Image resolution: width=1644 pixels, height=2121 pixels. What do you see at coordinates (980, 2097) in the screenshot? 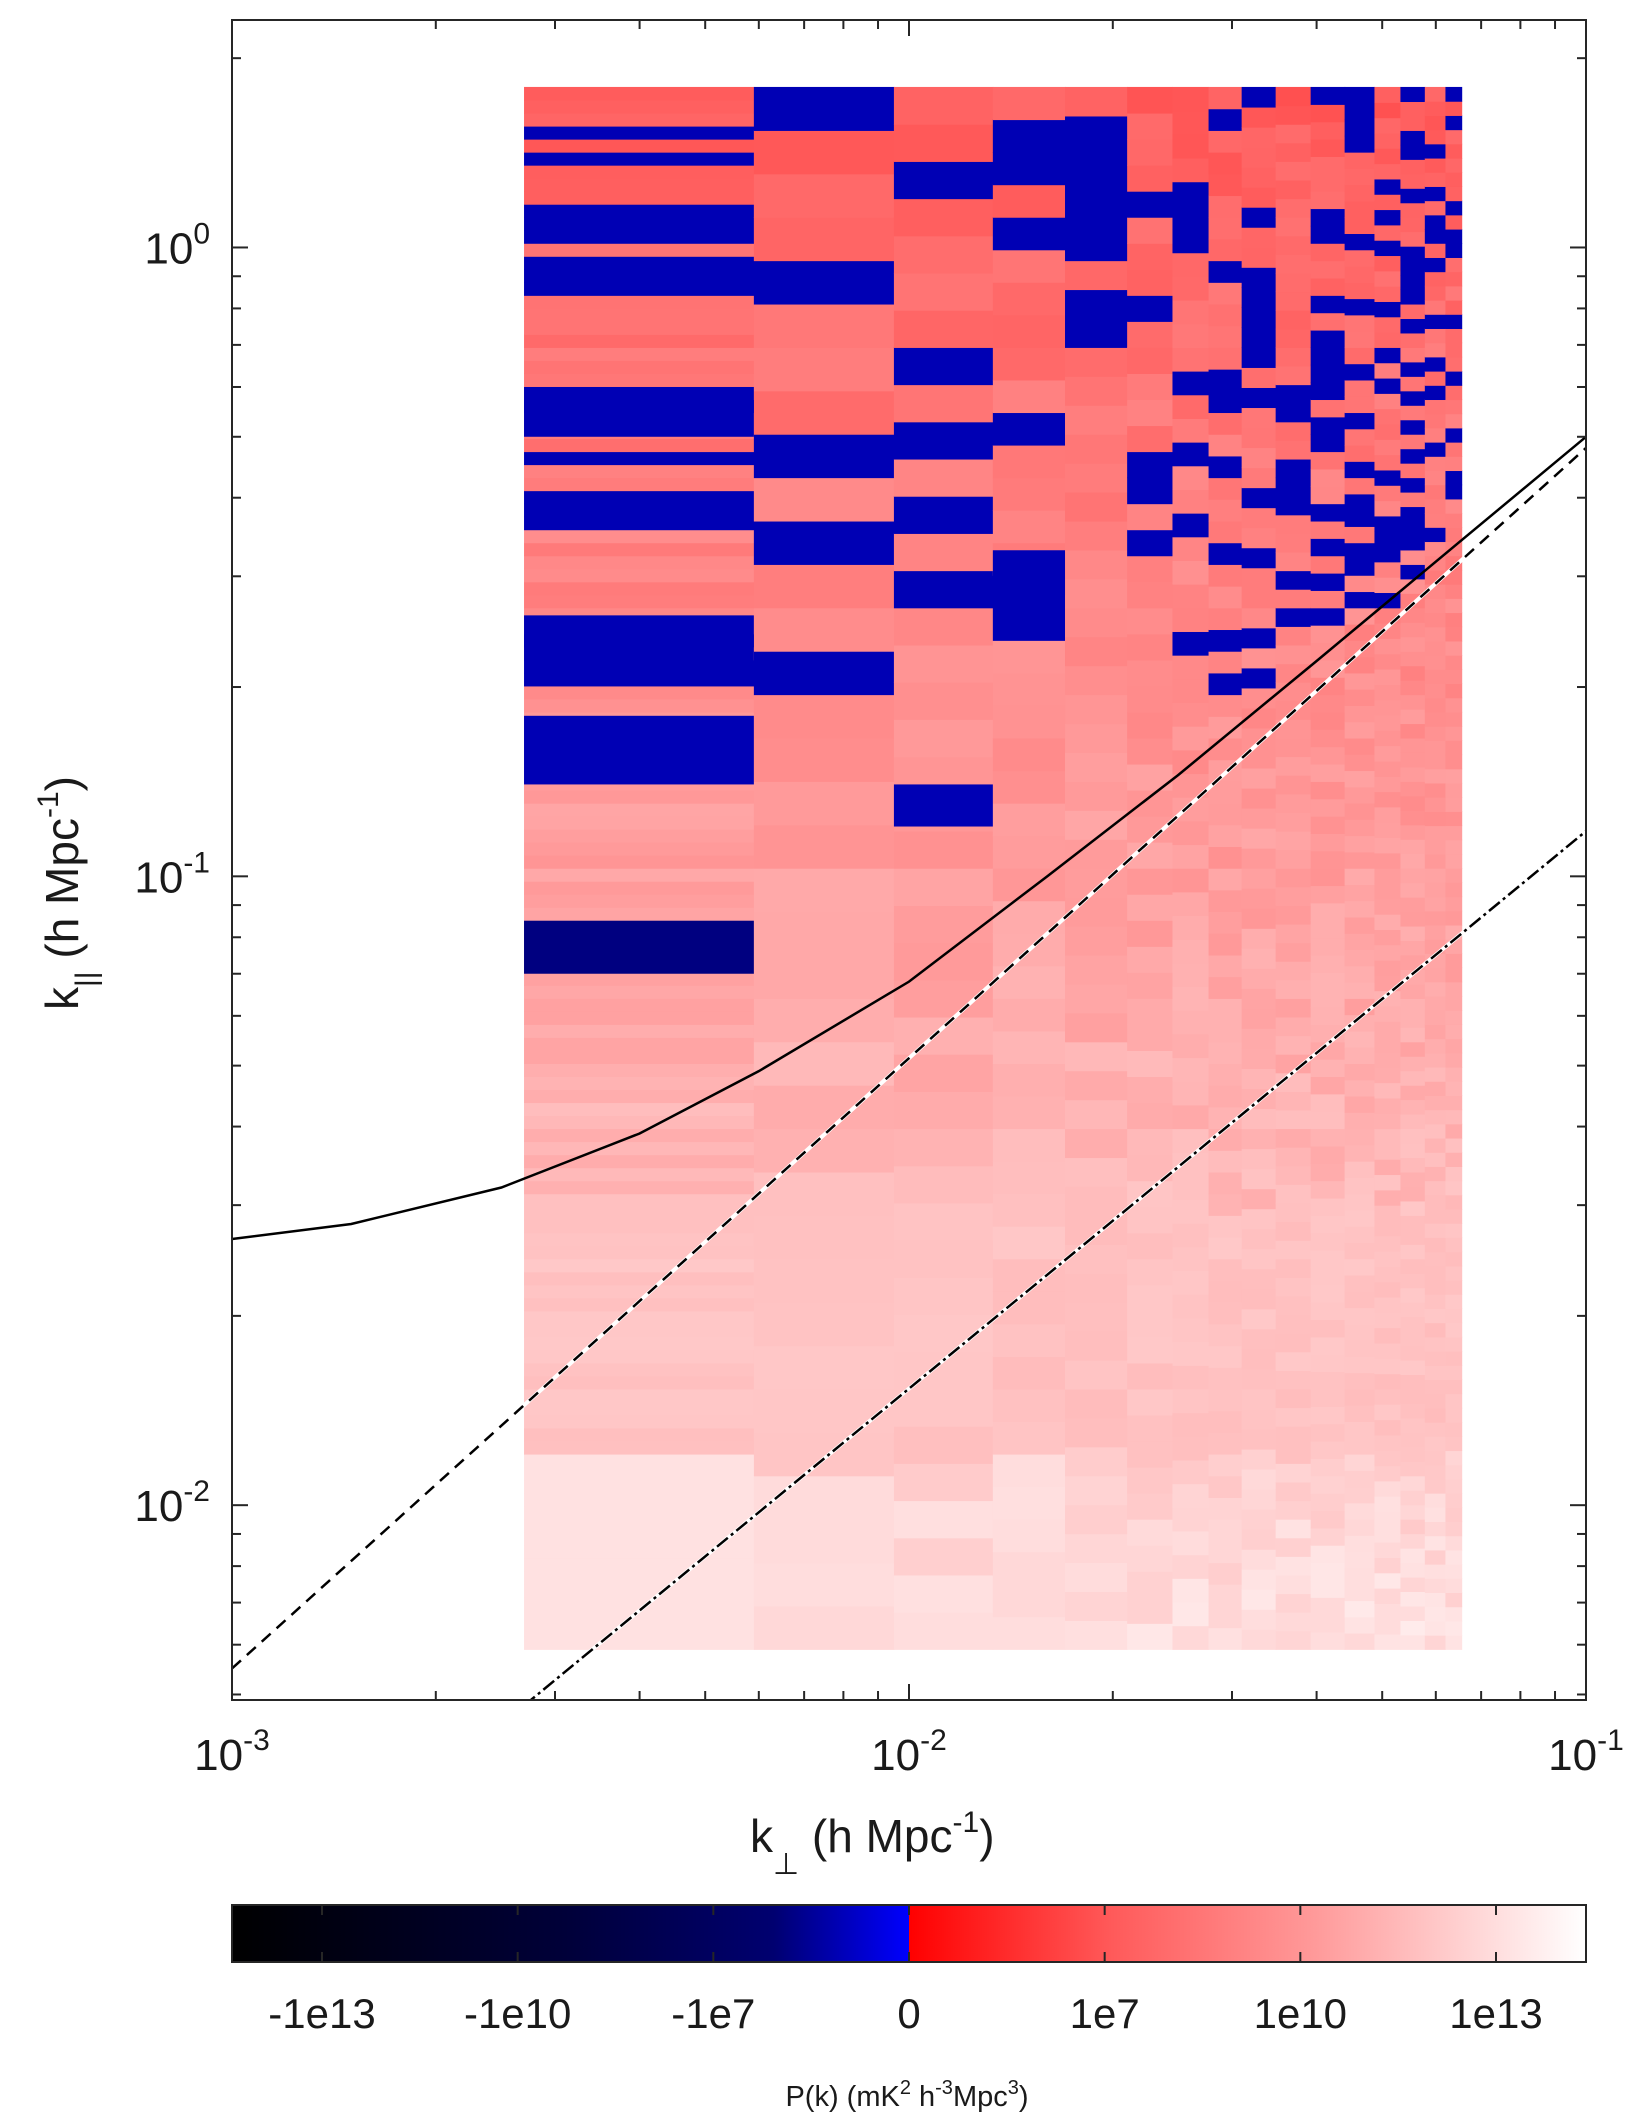
I see `colorbar-label-mid2: Mpc` at bounding box center [980, 2097].